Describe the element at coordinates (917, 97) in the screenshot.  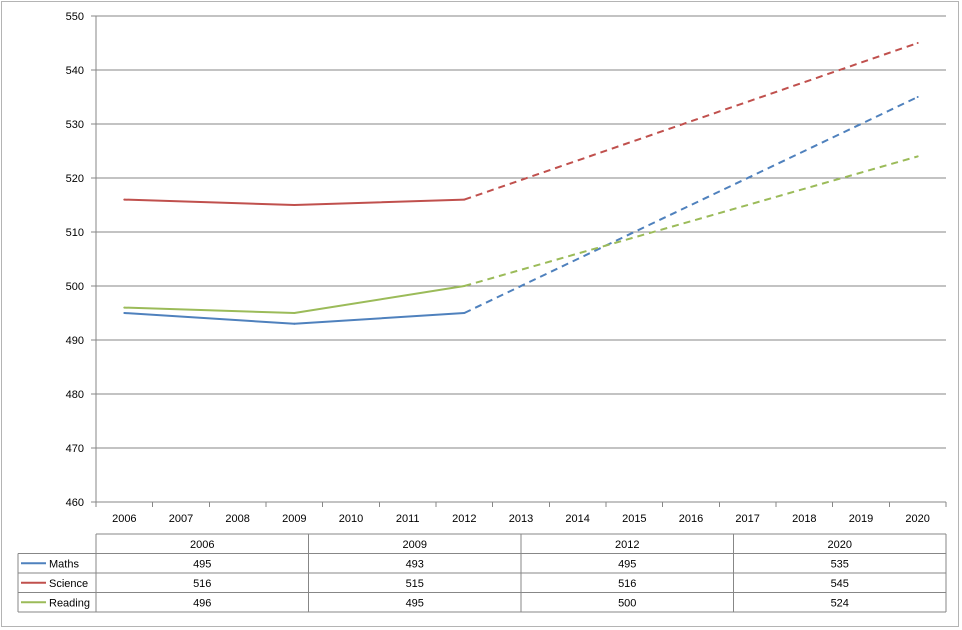
I see `data-point-maths-2020` at that location.